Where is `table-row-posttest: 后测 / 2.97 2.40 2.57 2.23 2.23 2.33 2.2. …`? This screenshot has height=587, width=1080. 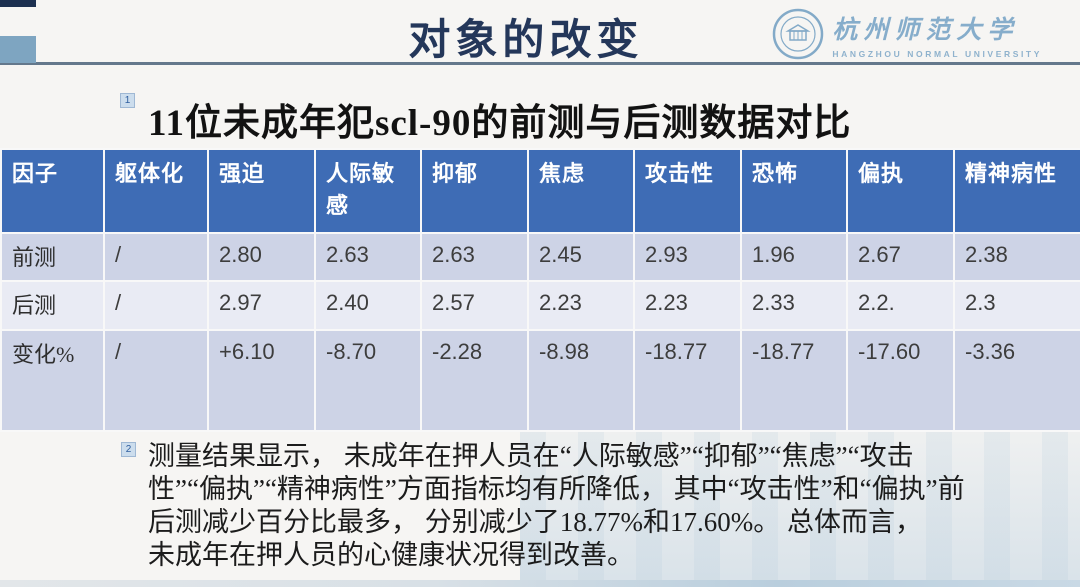 table-row-posttest: 后测 / 2.97 2.40 2.57 2.23 2.23 2.33 2.2. … is located at coordinates (540, 305).